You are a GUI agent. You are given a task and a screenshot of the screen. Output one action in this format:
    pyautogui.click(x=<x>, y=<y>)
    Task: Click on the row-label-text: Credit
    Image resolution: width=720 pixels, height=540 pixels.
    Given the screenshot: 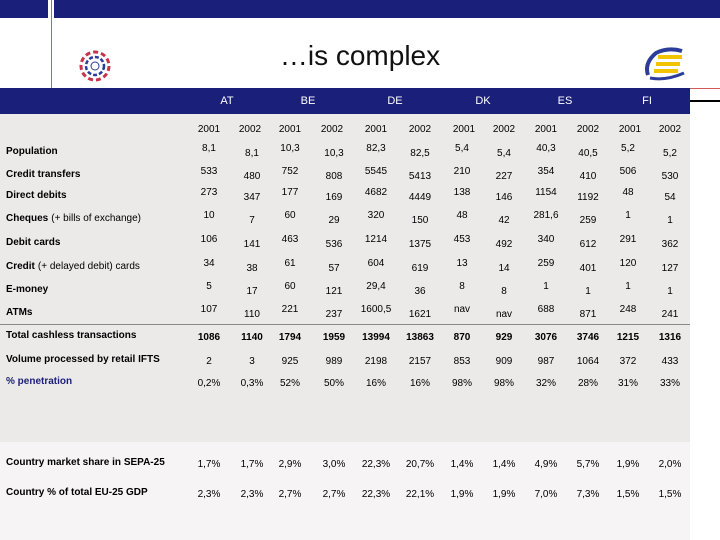 What is the action you would take?
    pyautogui.click(x=20, y=266)
    